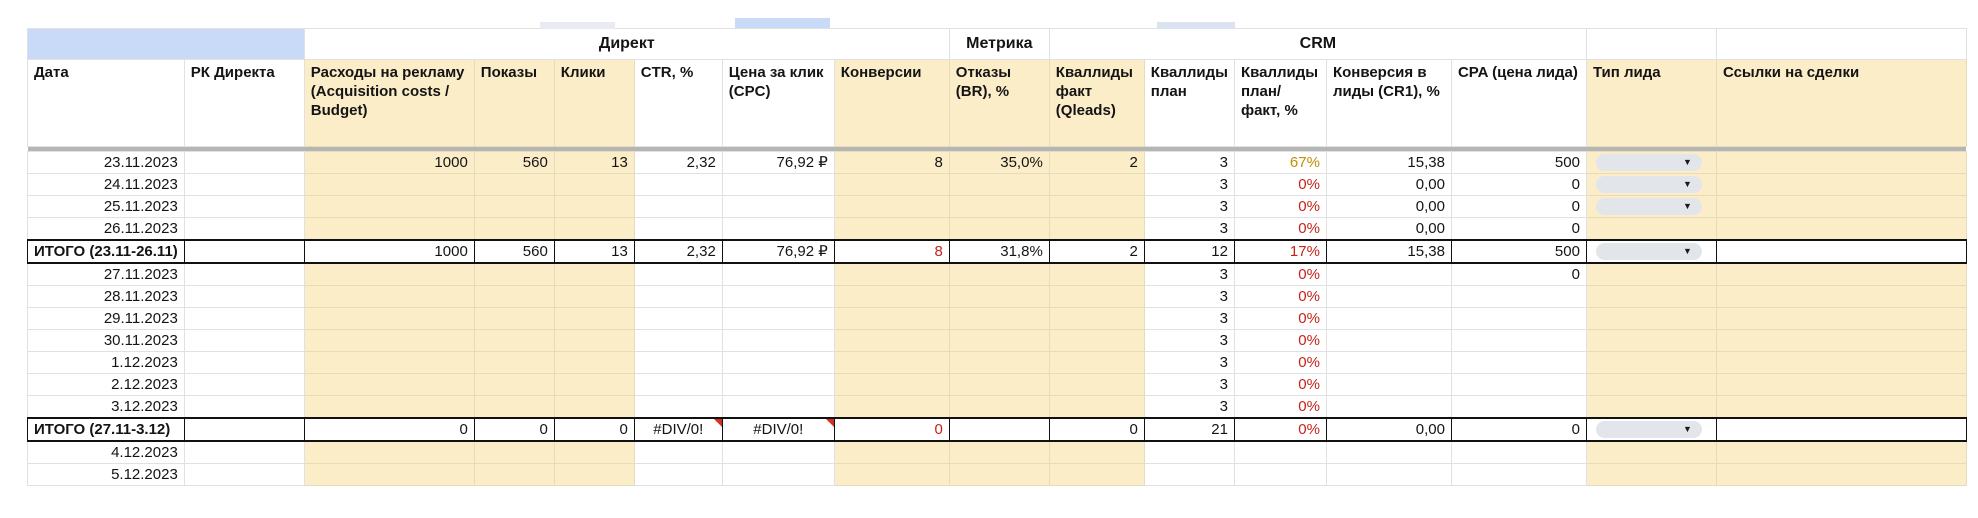 Image resolution: width=1978 pixels, height=518 pixels. Describe the element at coordinates (106, 162) in the screenshot. I see `cell-date: 23.11.2023` at that location.